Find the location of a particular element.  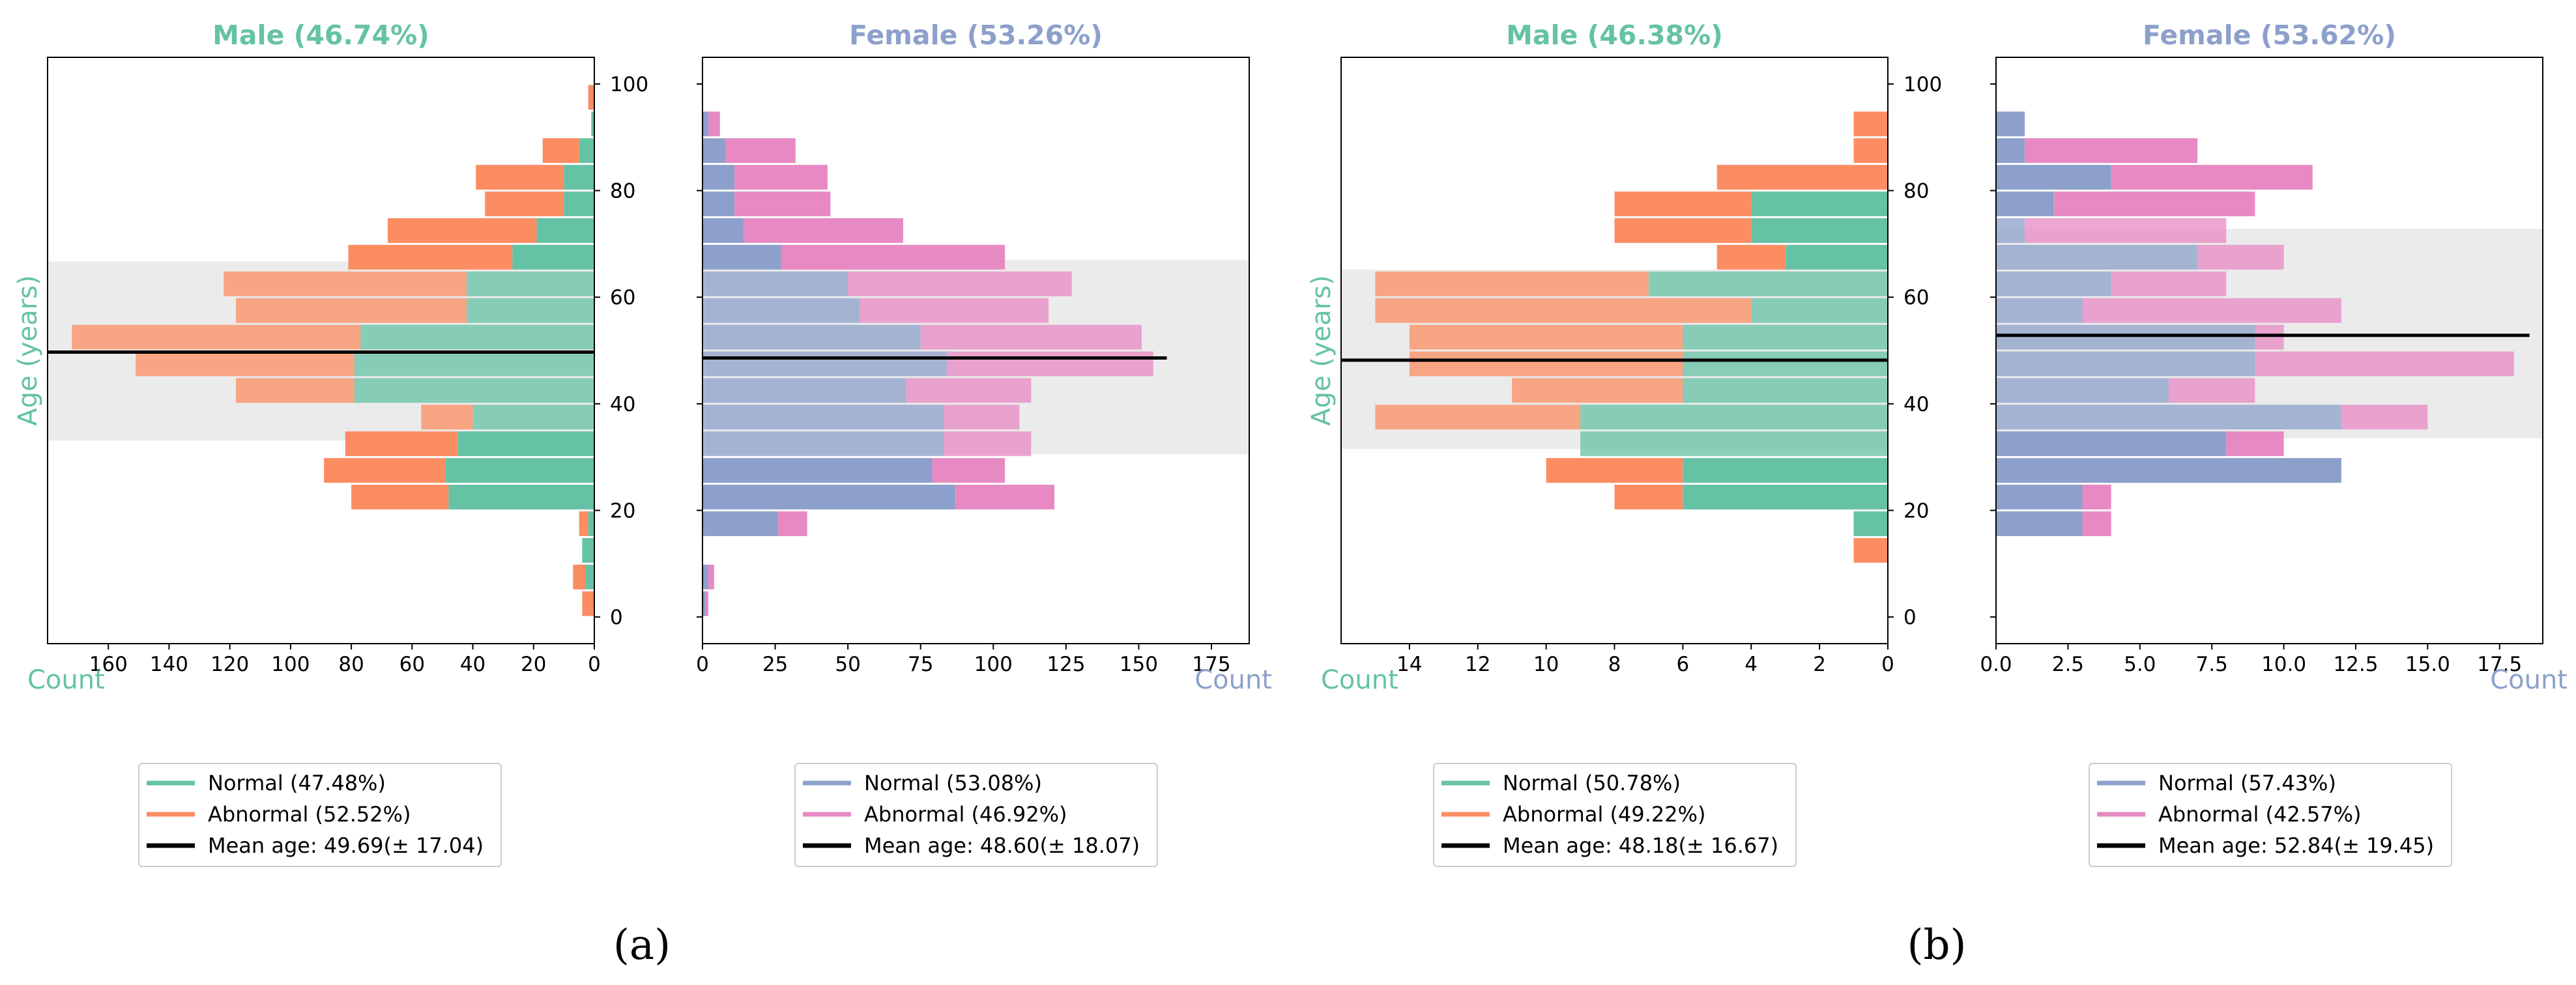

x-tick-label: 17.5 is located at coordinates (2499, 665).